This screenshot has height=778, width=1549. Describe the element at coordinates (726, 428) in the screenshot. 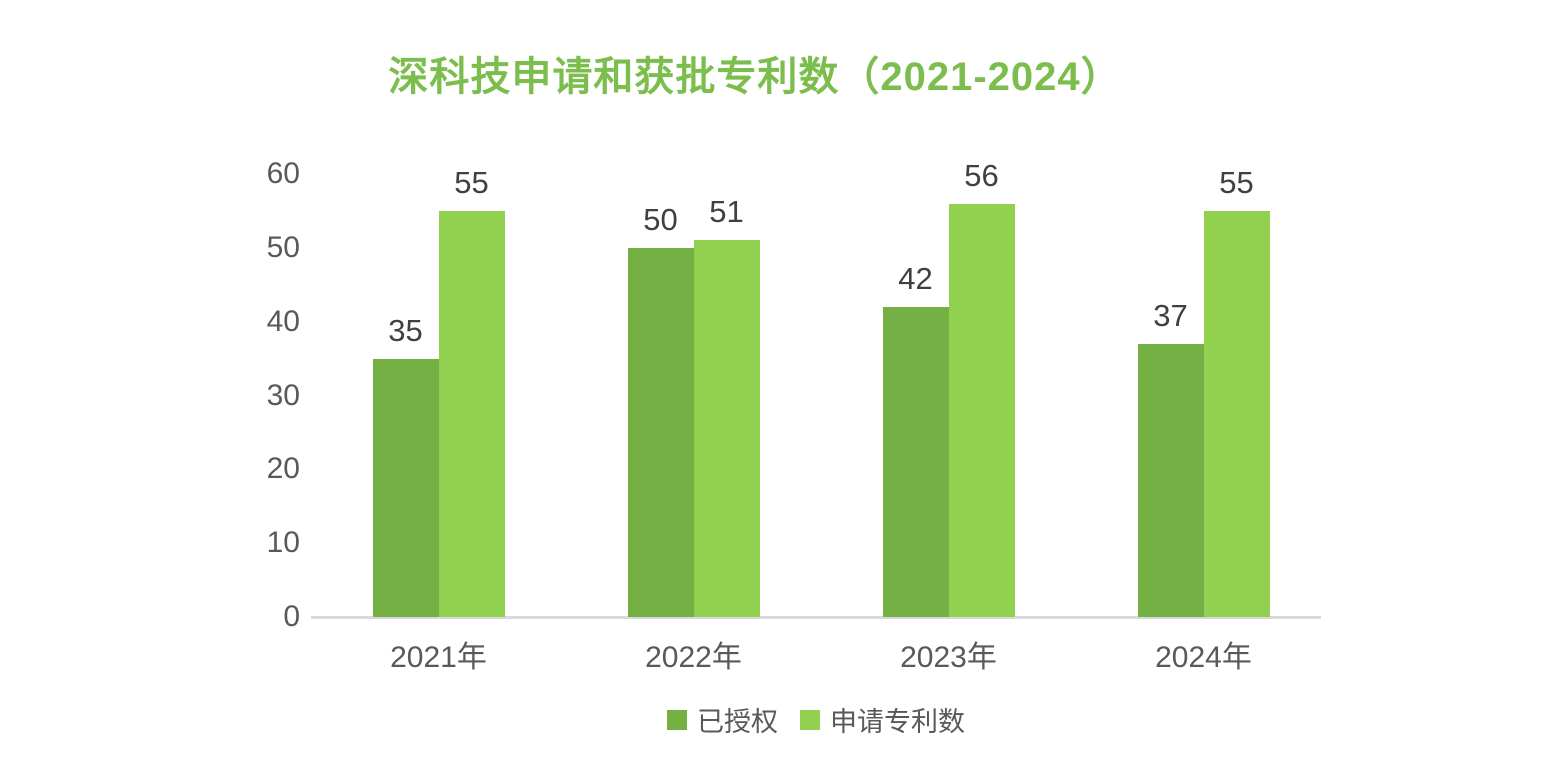

I see `bar-series1-2022年` at that location.